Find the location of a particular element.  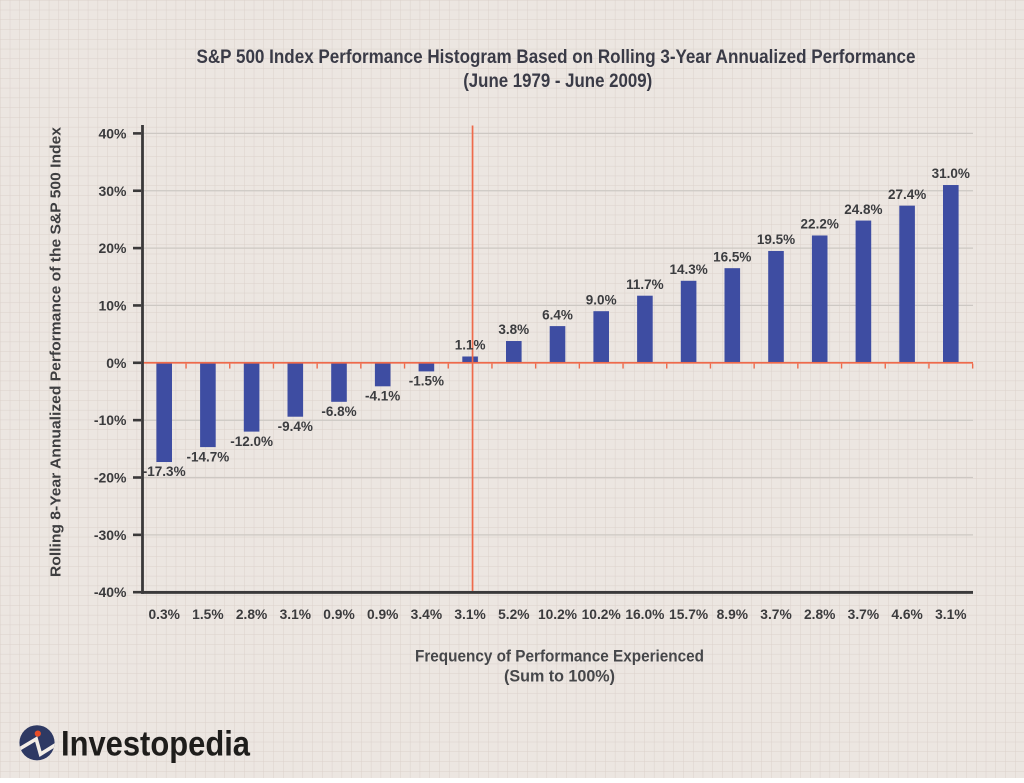

svg-text: 3.4% is located at coordinates (426, 614).